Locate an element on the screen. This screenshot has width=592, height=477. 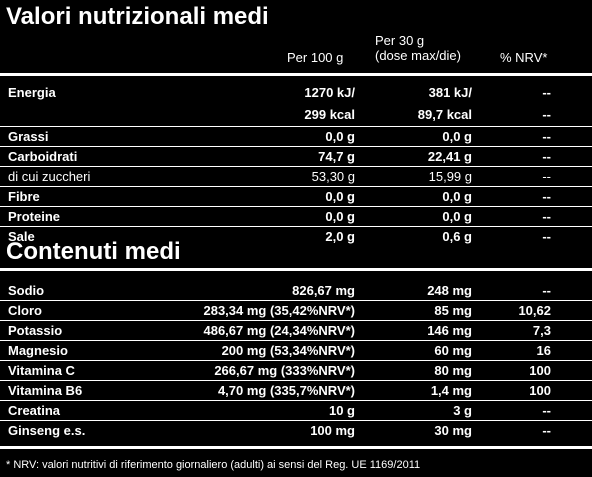
cell: 80 mg is located at coordinates (453, 370).